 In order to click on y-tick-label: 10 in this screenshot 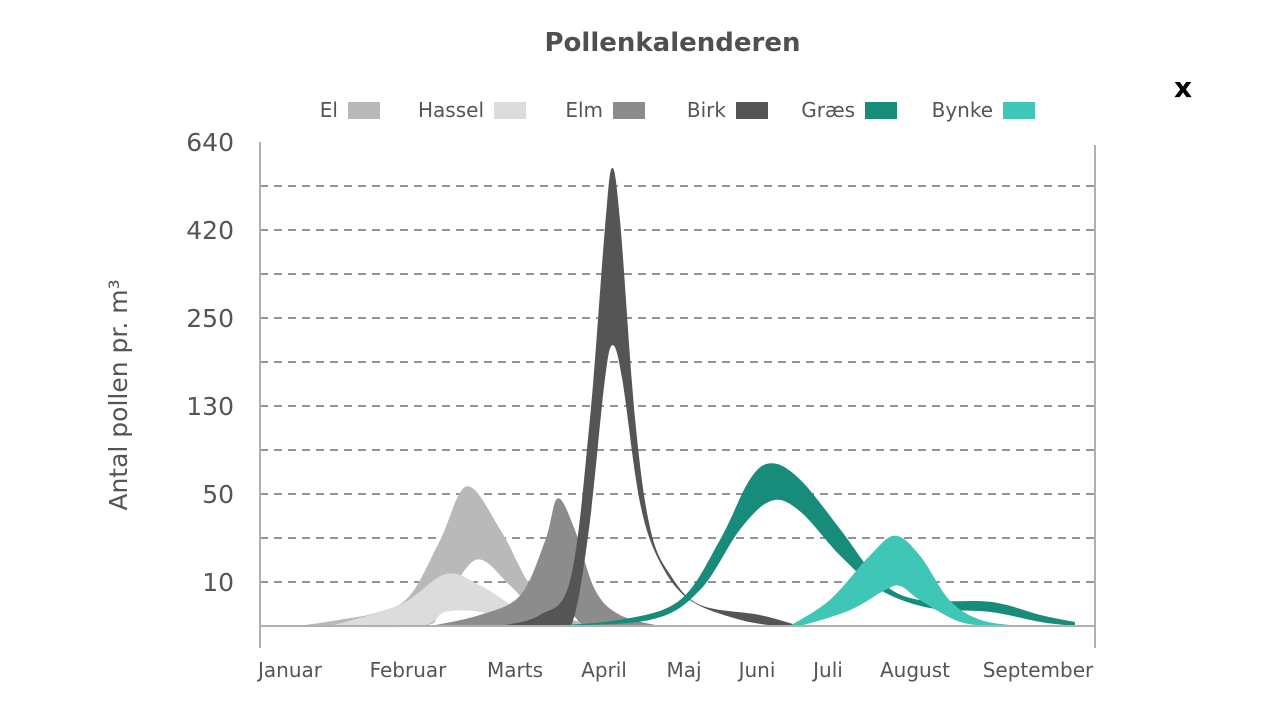, I will do `click(218, 582)`.